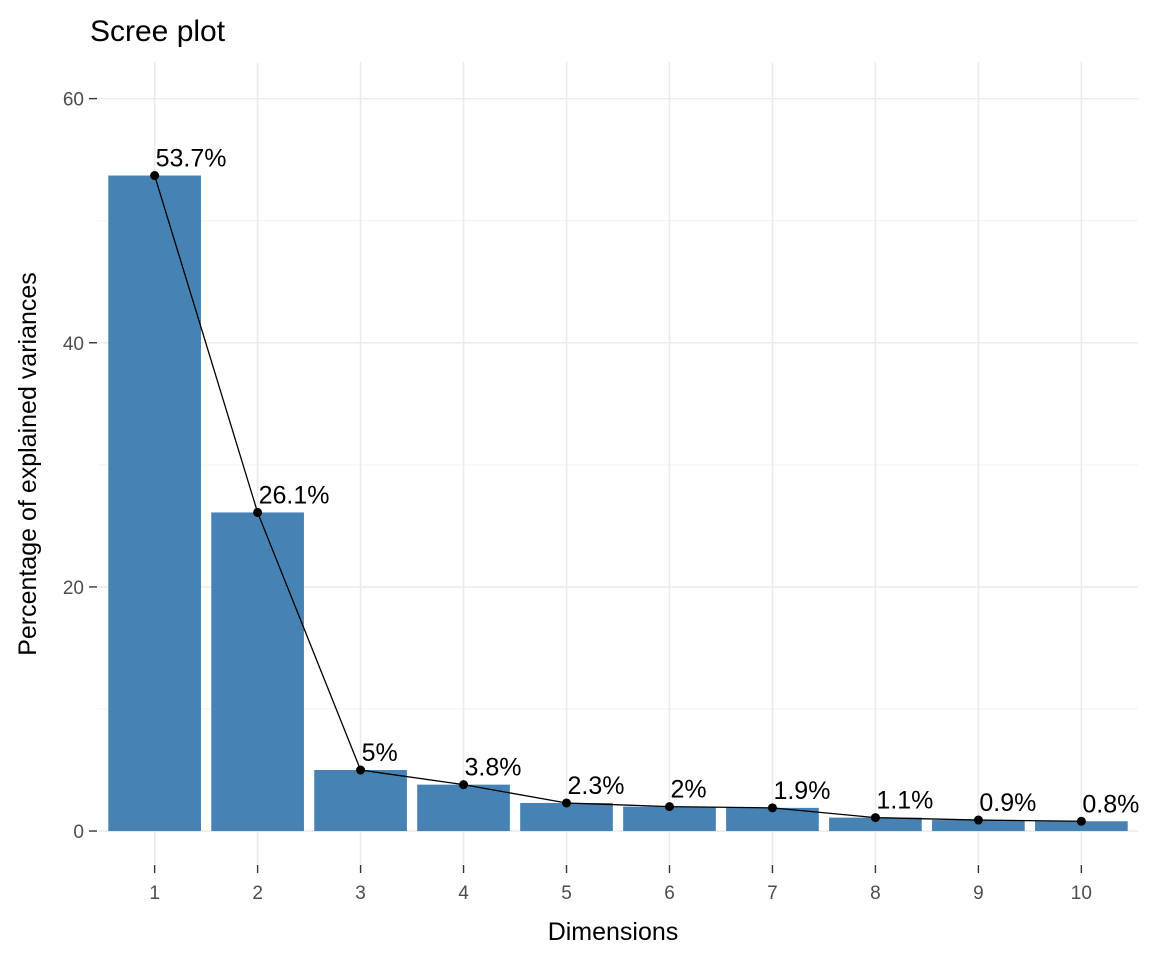  What do you see at coordinates (463, 893) in the screenshot?
I see `x-tick-label: 4` at bounding box center [463, 893].